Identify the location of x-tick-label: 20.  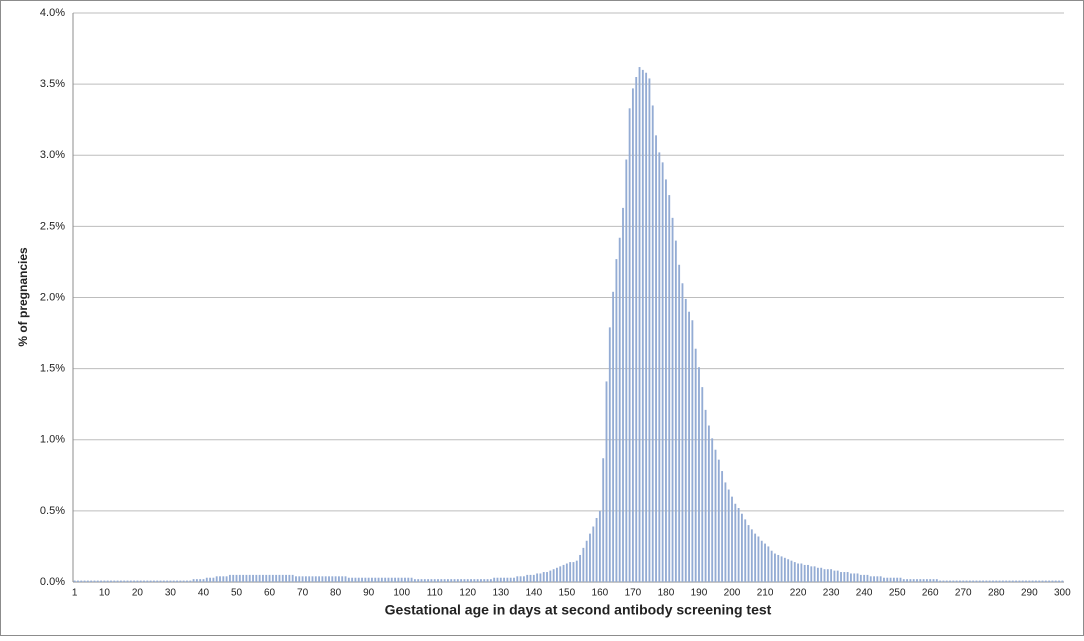
(138, 593).